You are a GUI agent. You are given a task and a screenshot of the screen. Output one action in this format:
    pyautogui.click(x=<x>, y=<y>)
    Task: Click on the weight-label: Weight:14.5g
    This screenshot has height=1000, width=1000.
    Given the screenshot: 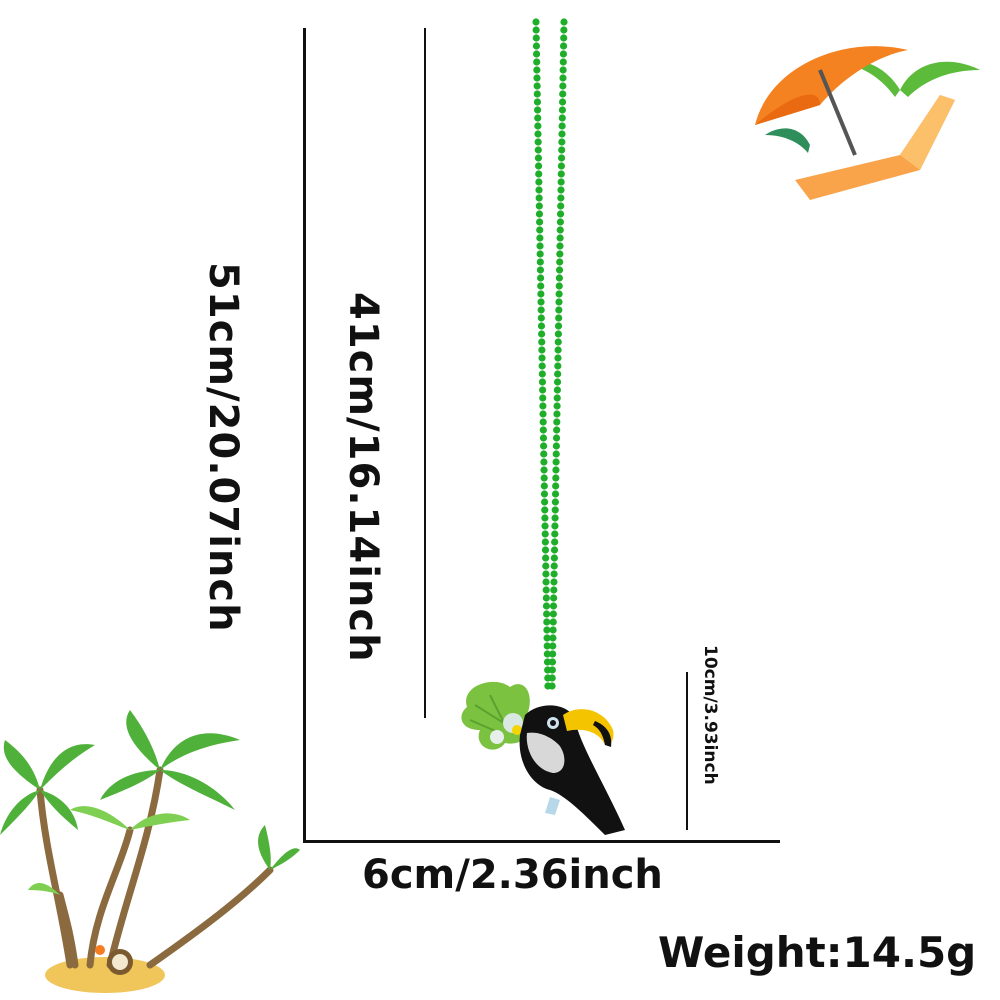 What is the action you would take?
    pyautogui.click(x=817, y=952)
    